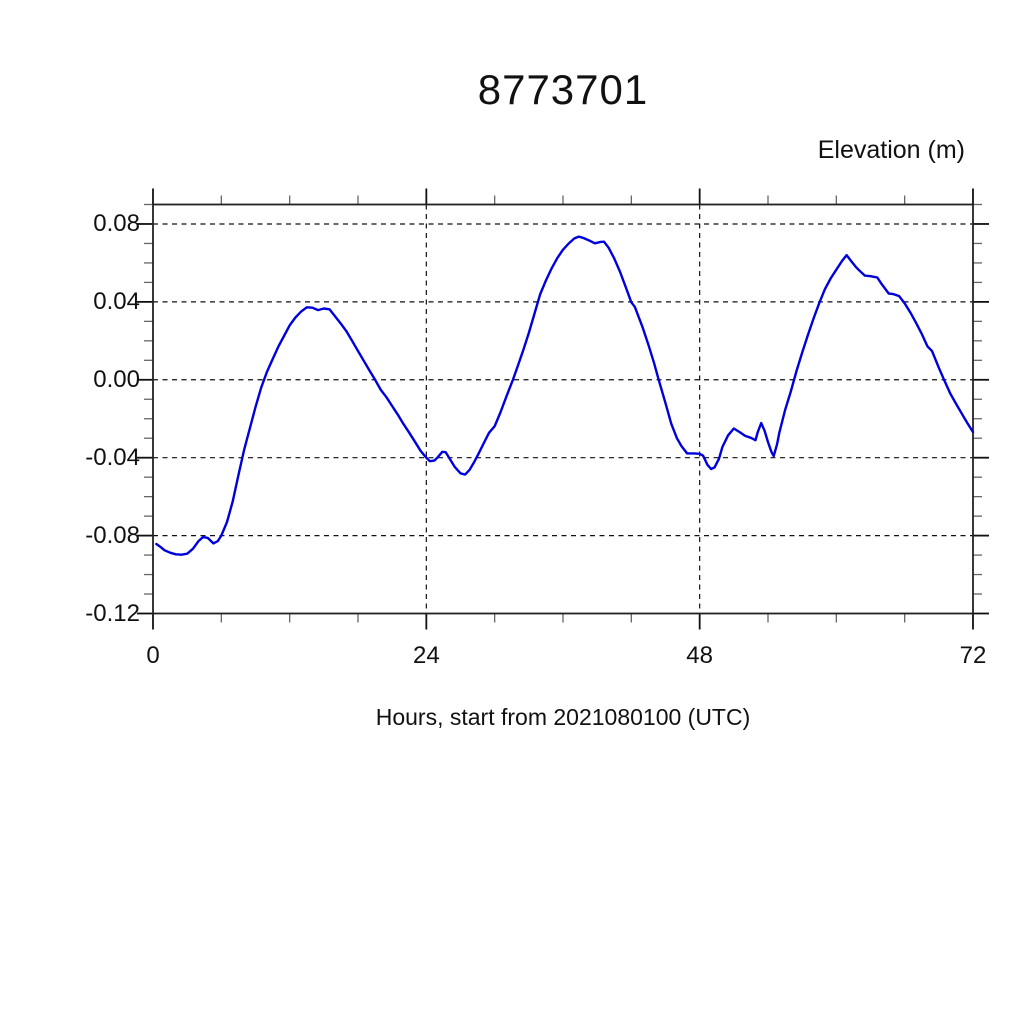 This screenshot has height=1024, width=1024. I want to click on y-tick-label: 0.00, so click(116, 379).